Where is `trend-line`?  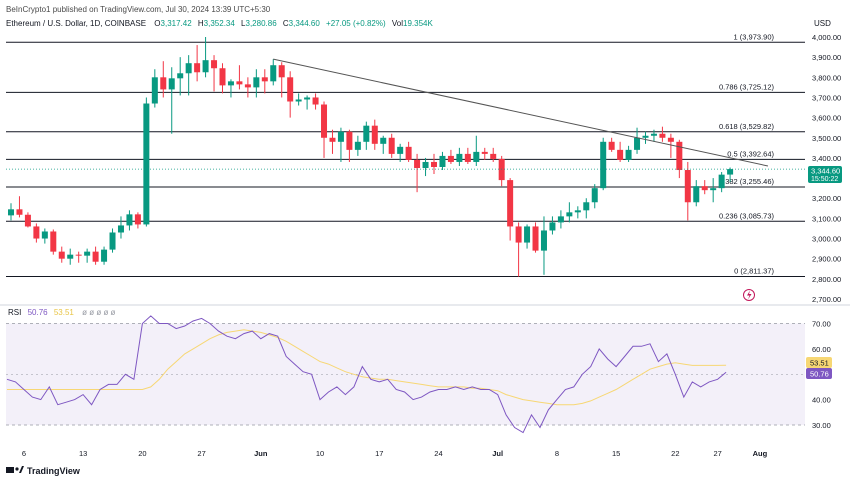
trend-line is located at coordinates (521, 112).